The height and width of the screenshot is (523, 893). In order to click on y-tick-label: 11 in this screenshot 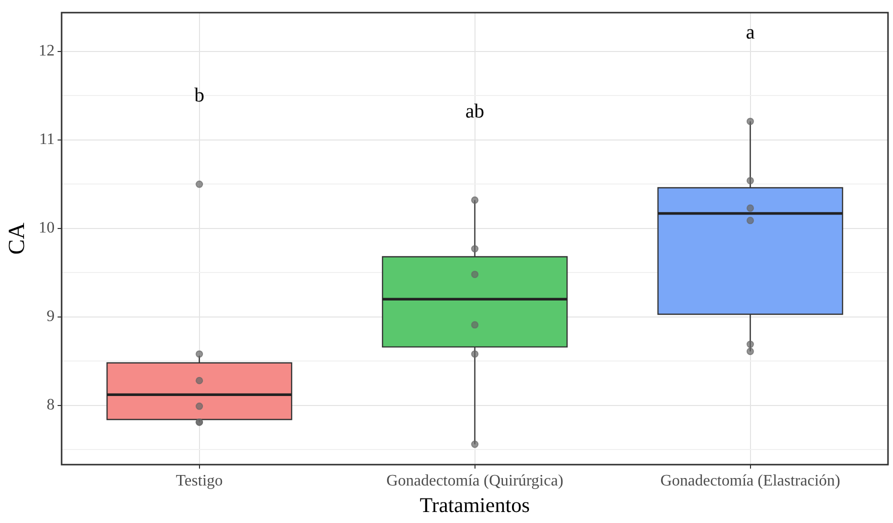, I will do `click(47, 139)`.